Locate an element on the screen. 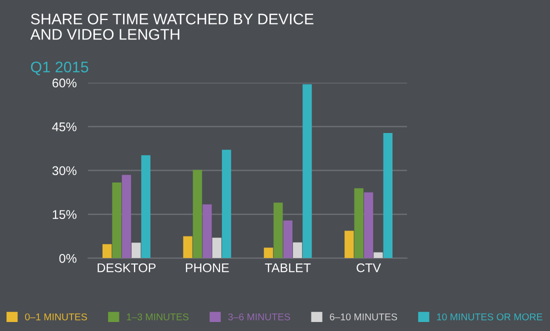 This screenshot has width=550, height=331. legend-label: 0–1 MINUTES is located at coordinates (56, 316).